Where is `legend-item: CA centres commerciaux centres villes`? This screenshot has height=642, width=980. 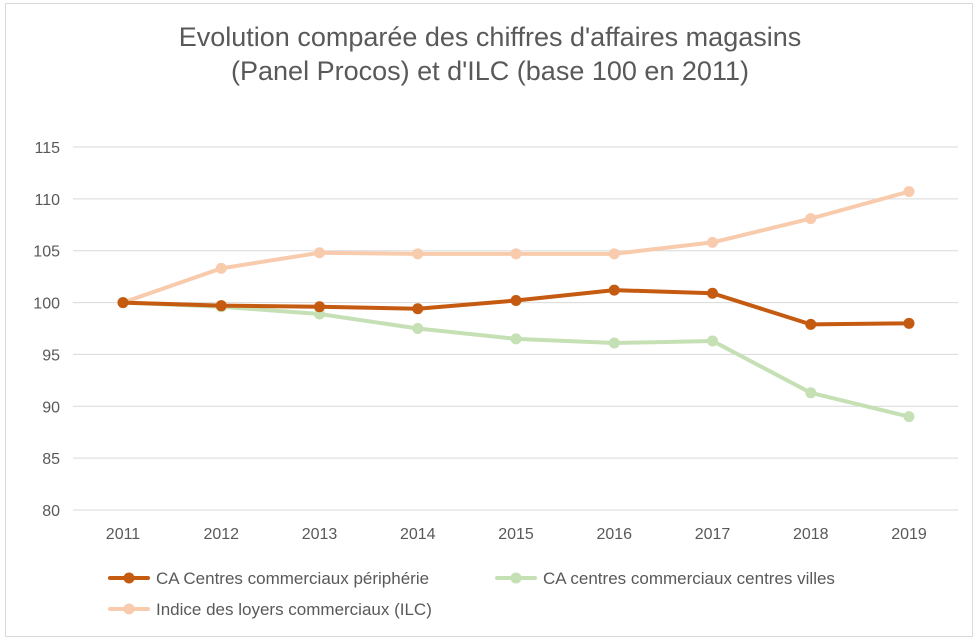 legend-item: CA centres commerciaux centres villes is located at coordinates (665, 578).